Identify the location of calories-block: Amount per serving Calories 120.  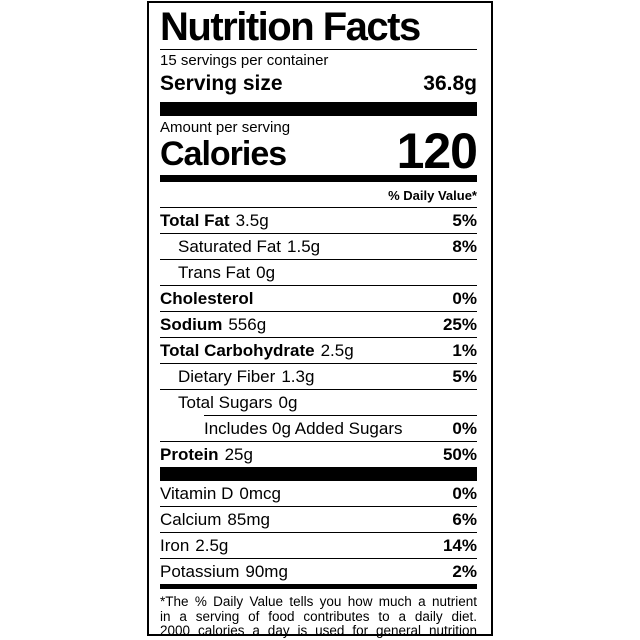
(319, 147).